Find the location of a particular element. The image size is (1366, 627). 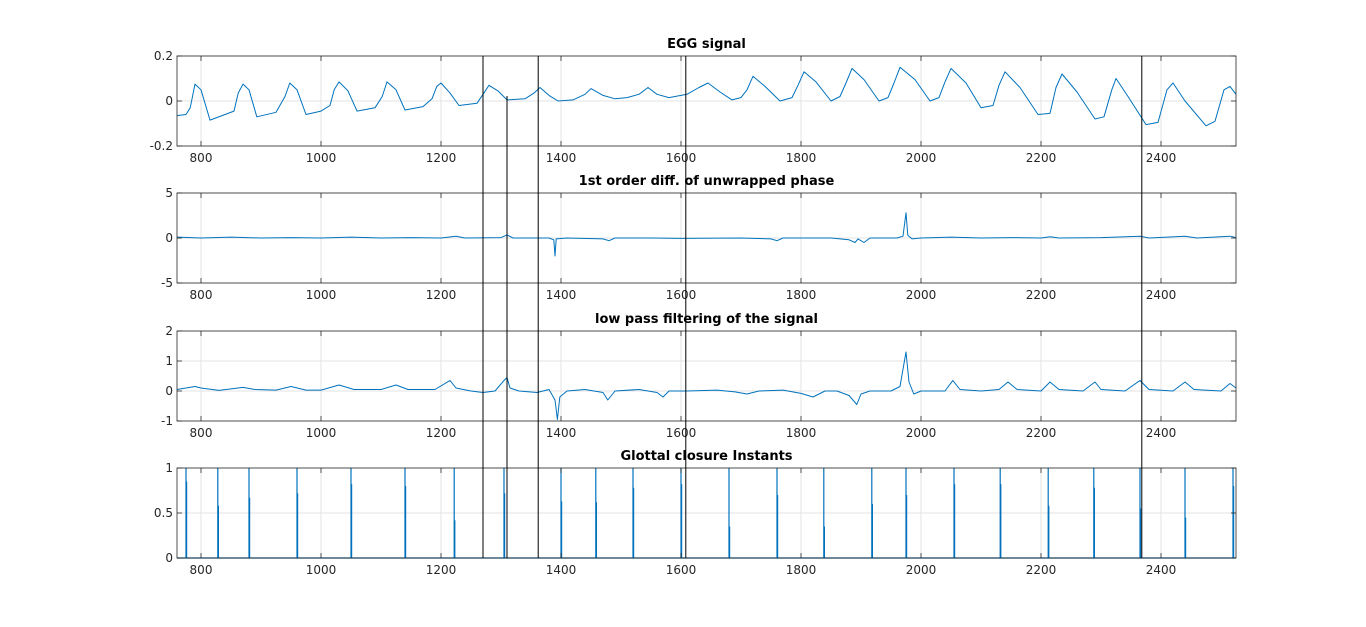

subplot-title: 1st order diff. of unwrapped phase is located at coordinates (707, 181).